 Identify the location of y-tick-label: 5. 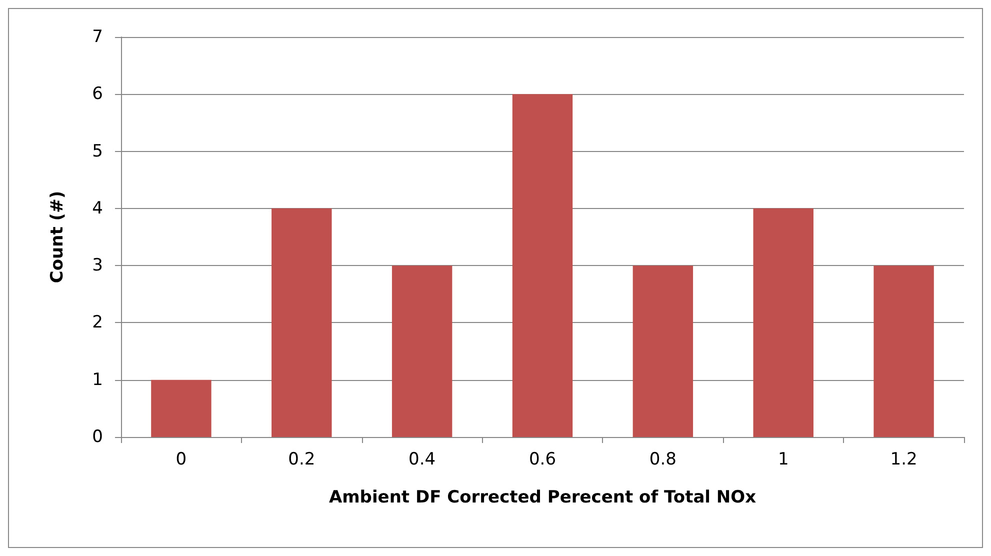
(97, 151).